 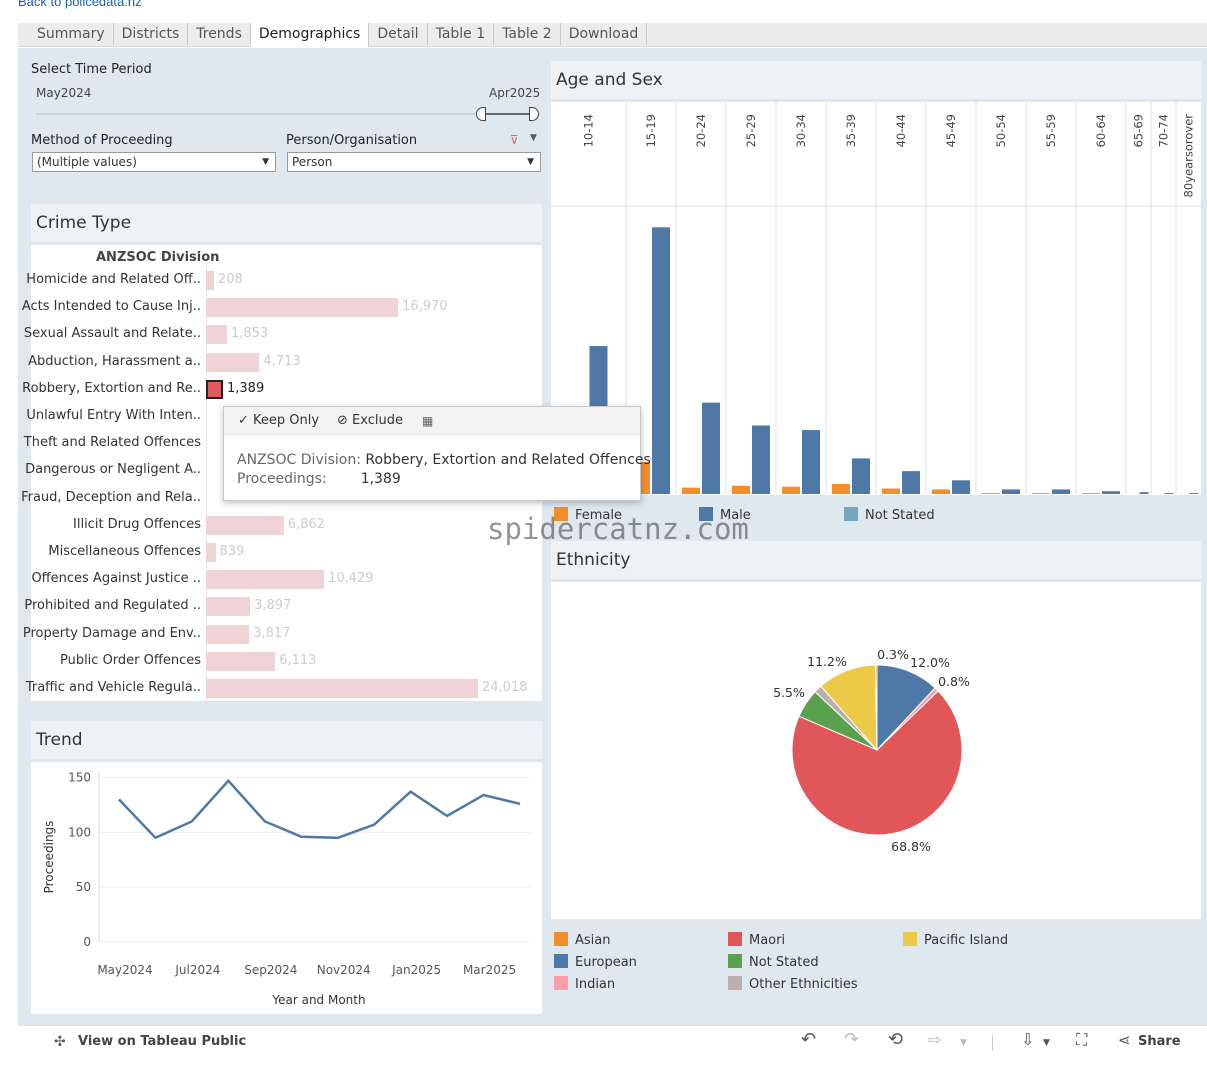 I want to click on legend-male: Male, so click(x=725, y=515).